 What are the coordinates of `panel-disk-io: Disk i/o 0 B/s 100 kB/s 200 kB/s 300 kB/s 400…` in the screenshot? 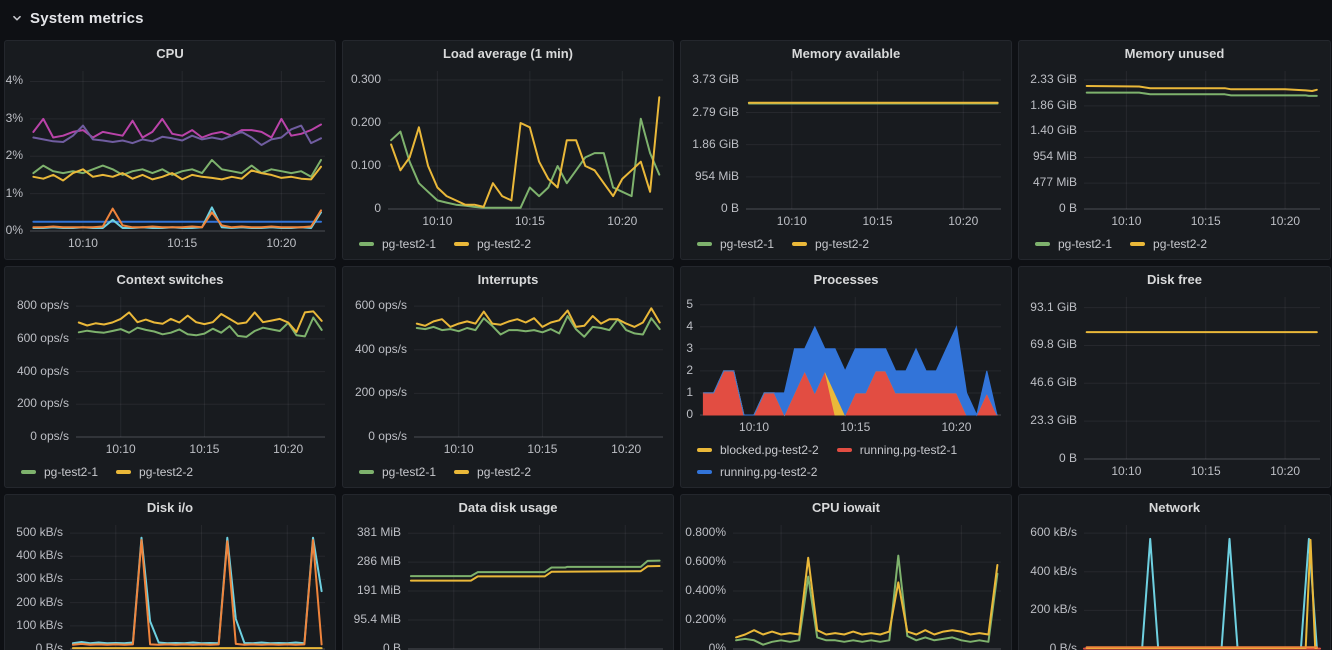 It's located at (170, 572).